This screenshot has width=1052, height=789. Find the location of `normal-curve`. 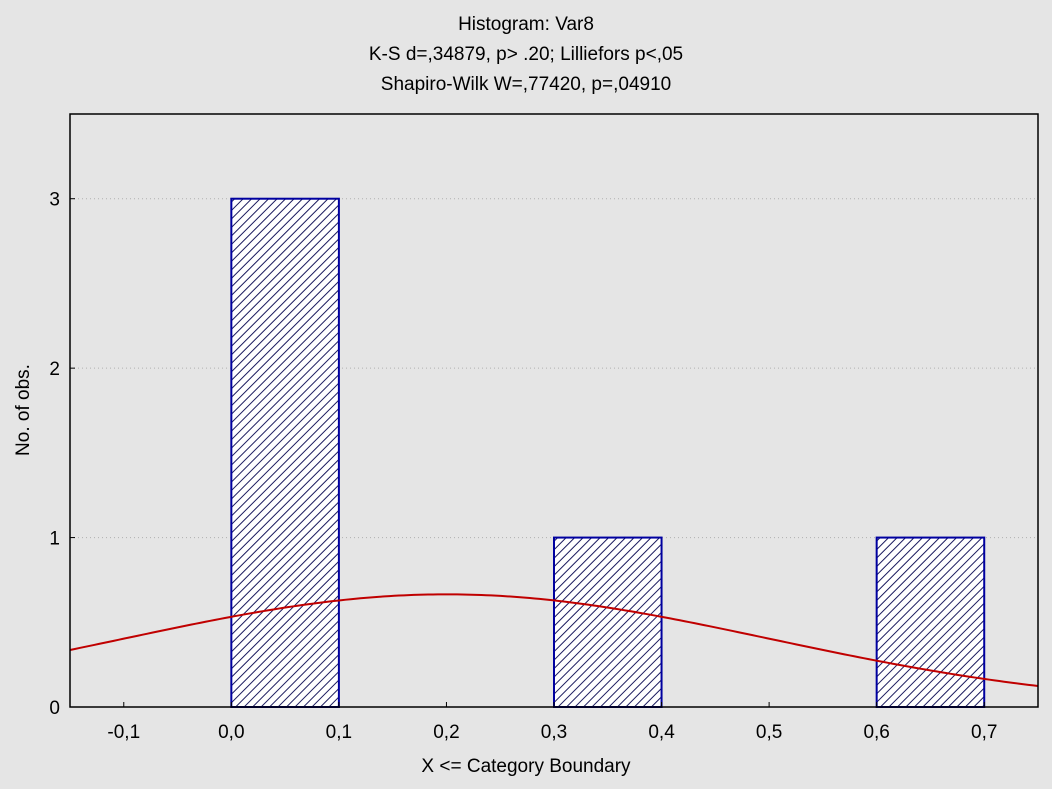

normal-curve is located at coordinates (554, 640).